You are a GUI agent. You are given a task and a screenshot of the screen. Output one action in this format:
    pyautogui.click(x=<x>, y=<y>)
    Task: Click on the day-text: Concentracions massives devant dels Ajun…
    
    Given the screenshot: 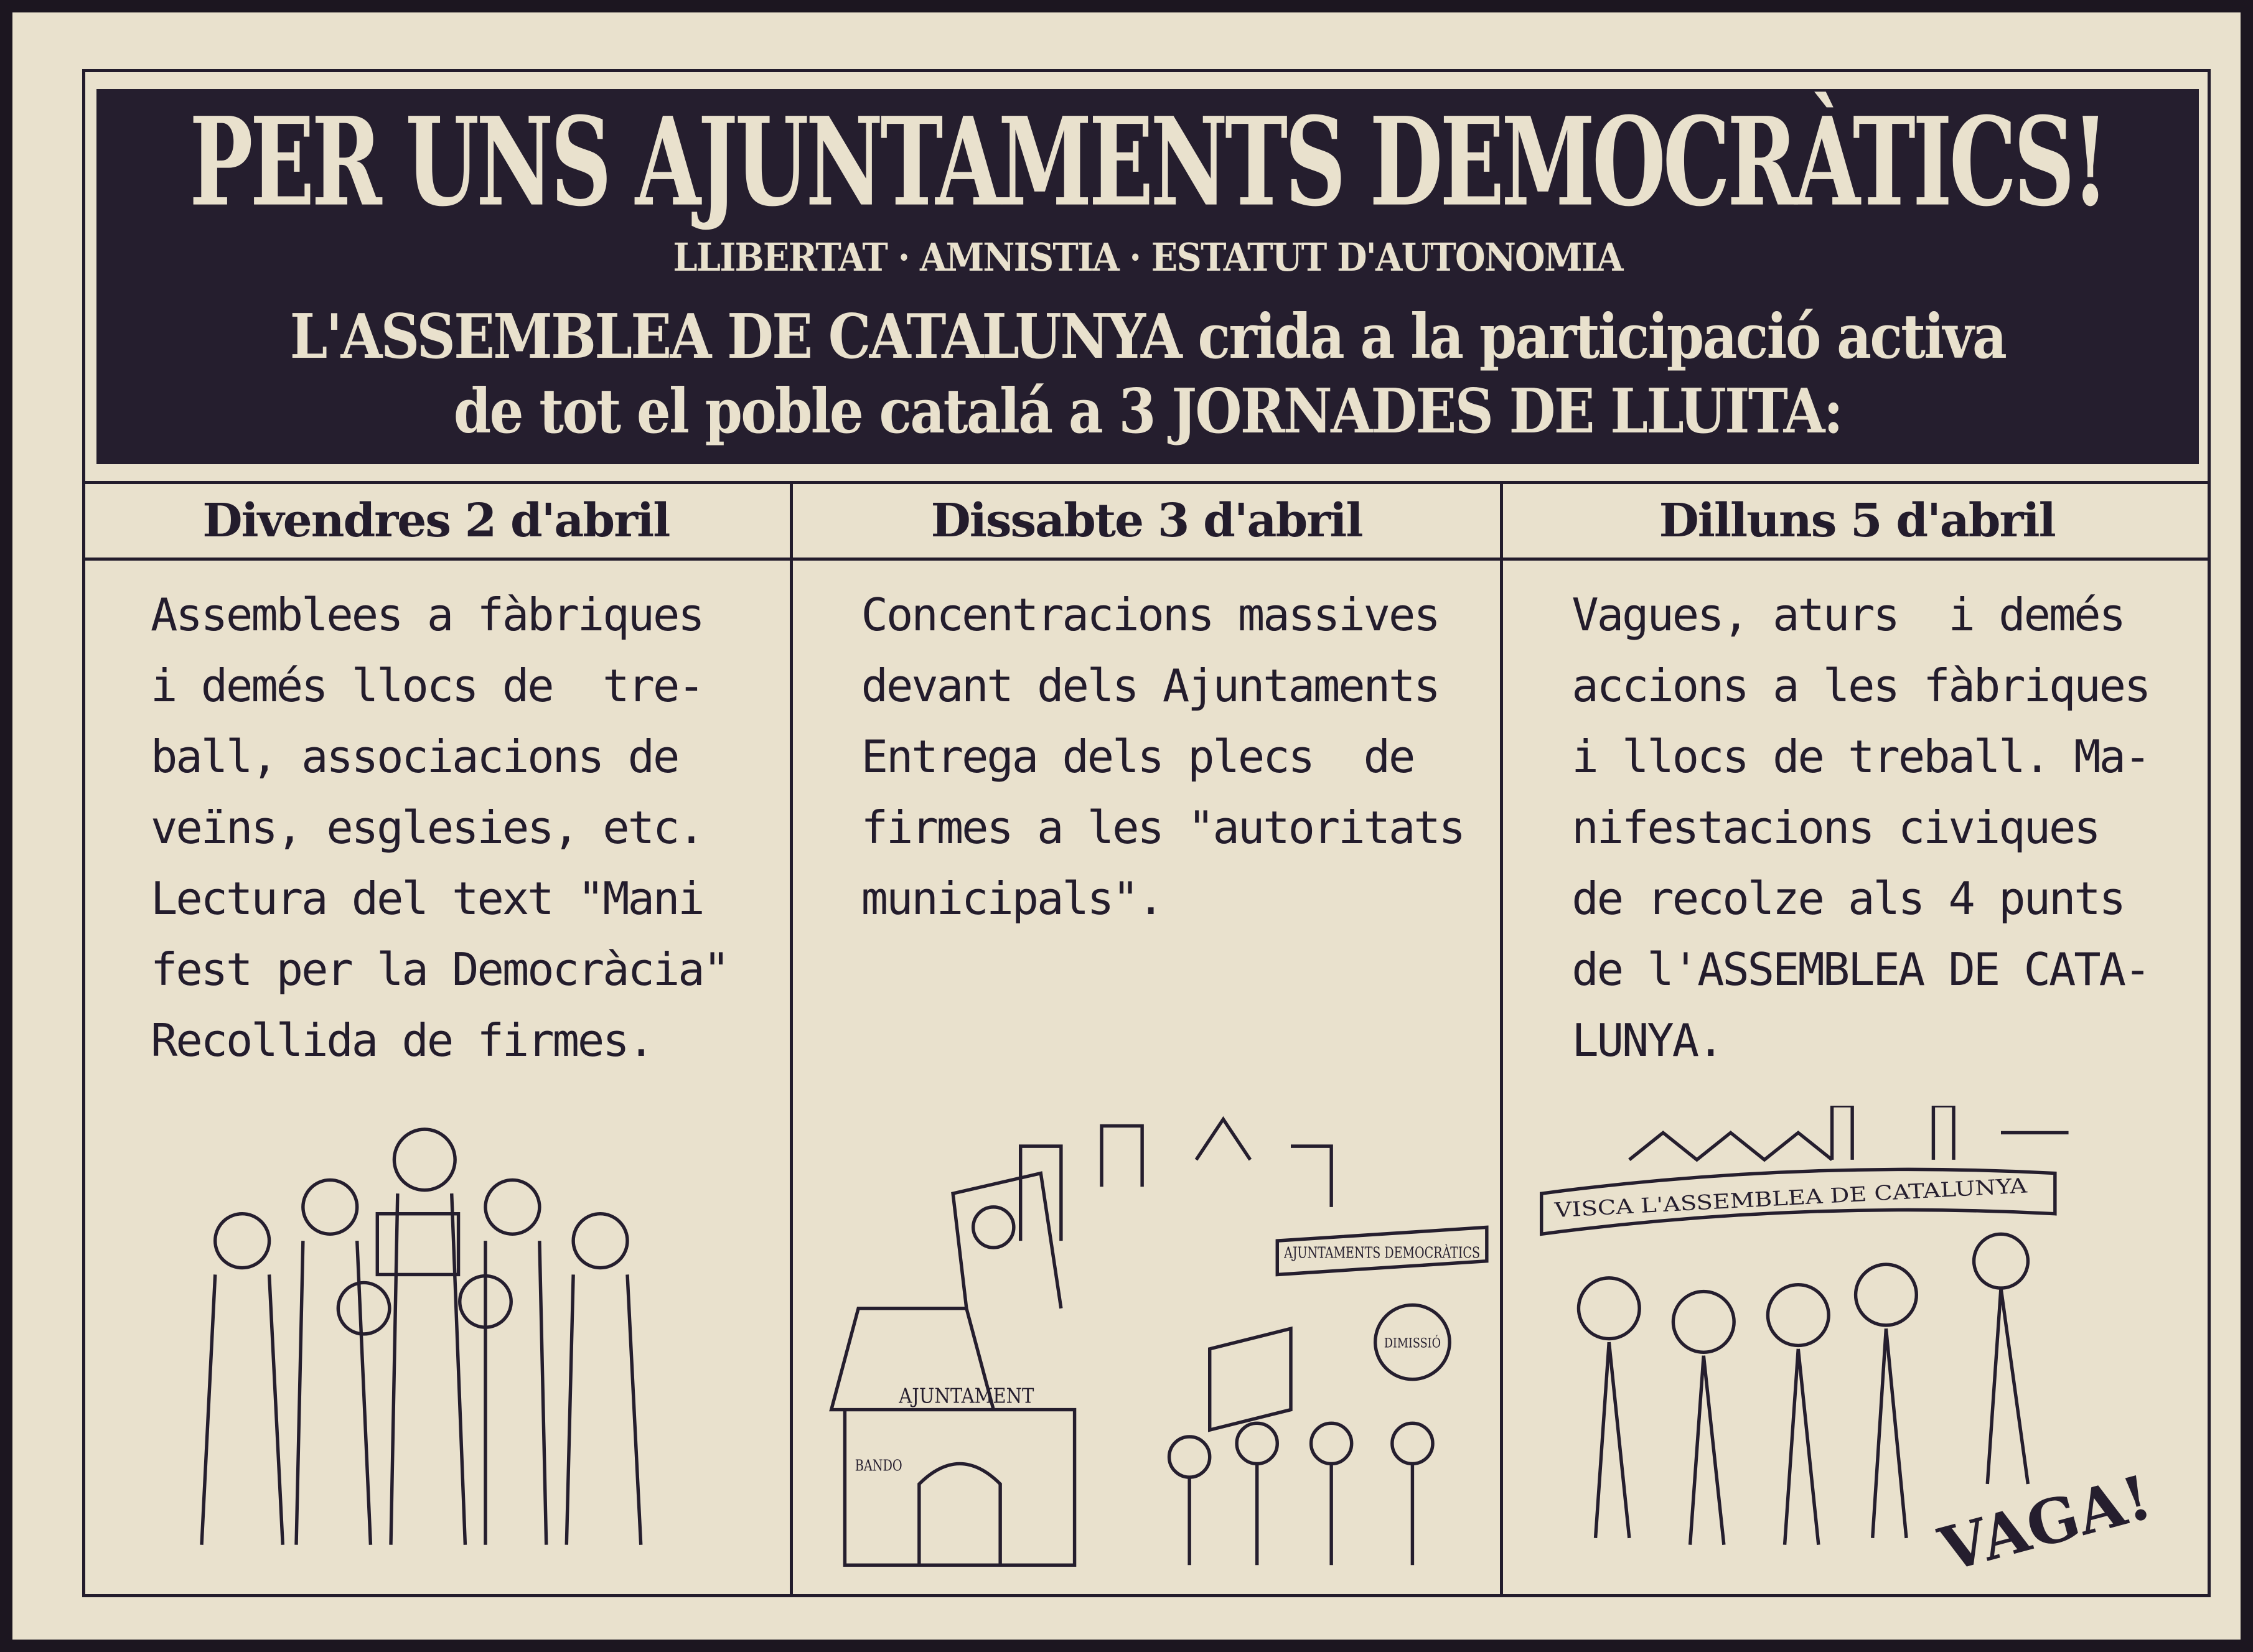 What is the action you would take?
    pyautogui.click(x=1163, y=757)
    